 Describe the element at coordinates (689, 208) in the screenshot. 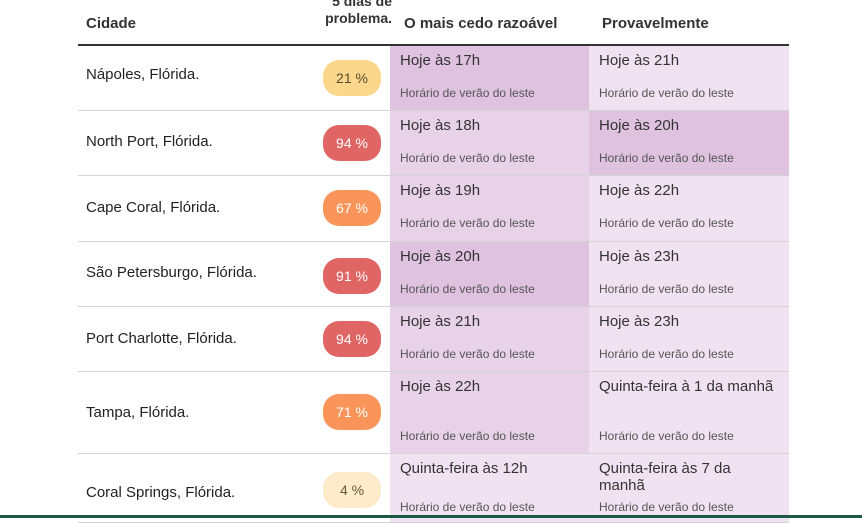

I see `likely-cell: Hoje às 22h Horário de verão do leste` at that location.